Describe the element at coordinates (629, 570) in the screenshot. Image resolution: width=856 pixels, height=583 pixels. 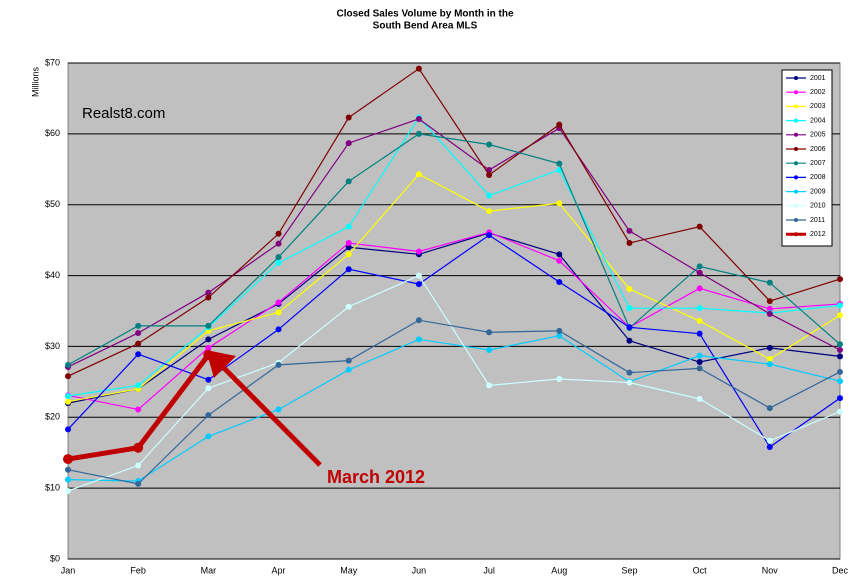
I see `x-tick-label: Sep` at that location.